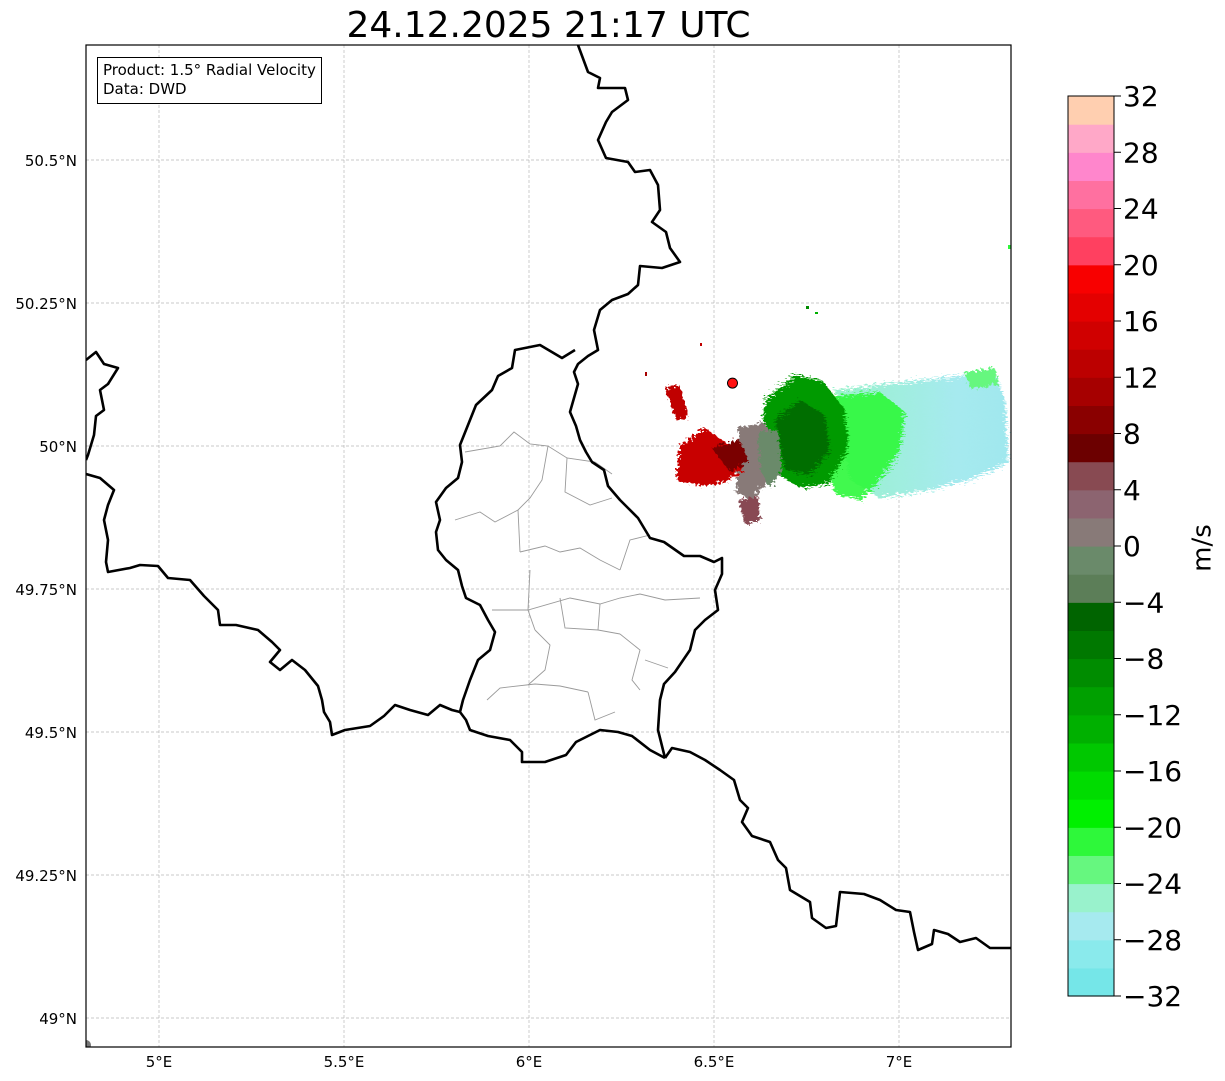  What do you see at coordinates (1141, 96) in the screenshot?
I see `colorbar-tick-label: 32` at bounding box center [1141, 96].